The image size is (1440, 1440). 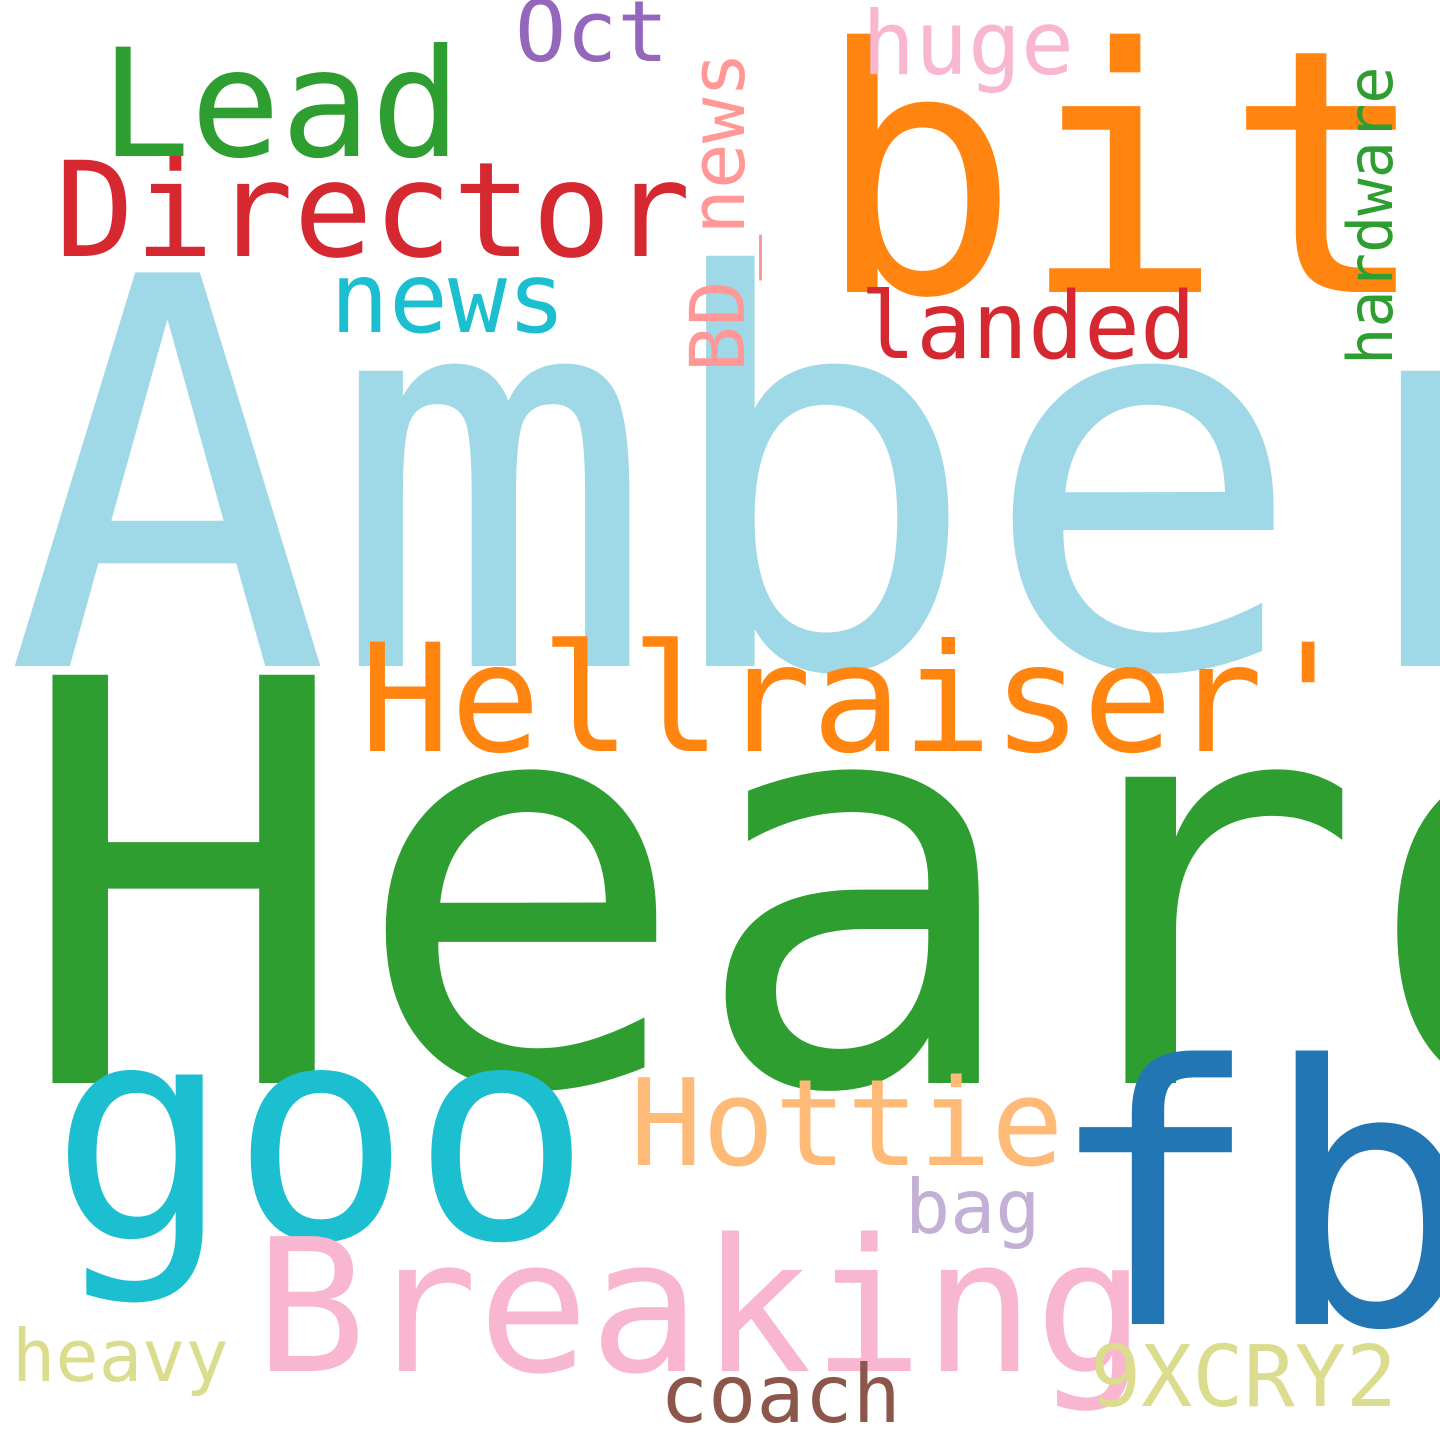 I want to click on word-oct: Oct, so click(x=592, y=41).